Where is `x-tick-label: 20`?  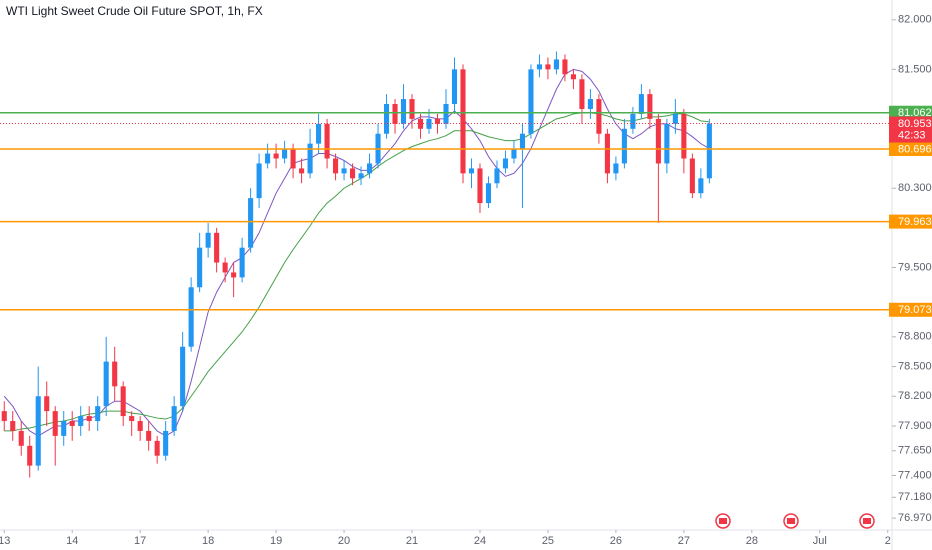
x-tick-label: 20 is located at coordinates (344, 541).